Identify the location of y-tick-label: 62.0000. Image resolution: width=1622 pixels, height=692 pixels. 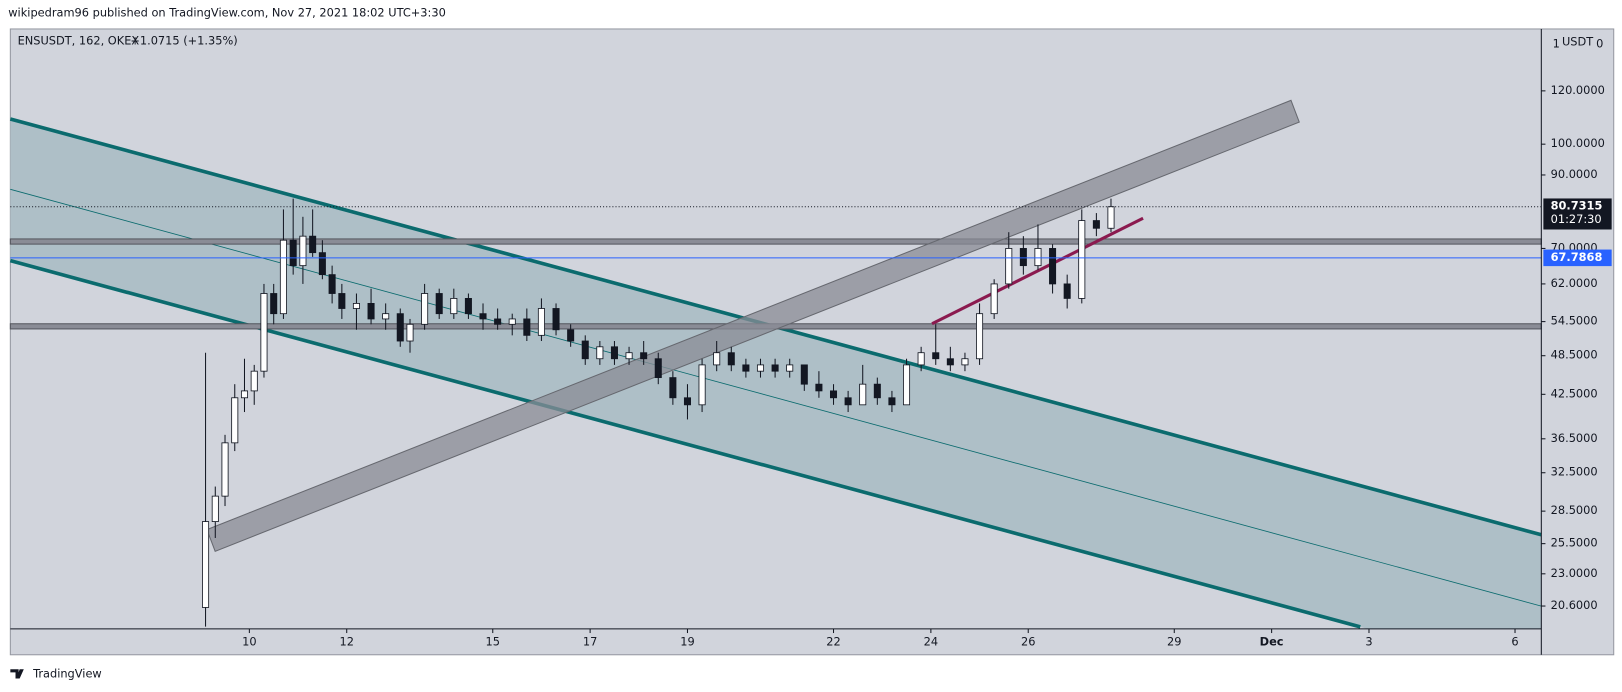
(1574, 283).